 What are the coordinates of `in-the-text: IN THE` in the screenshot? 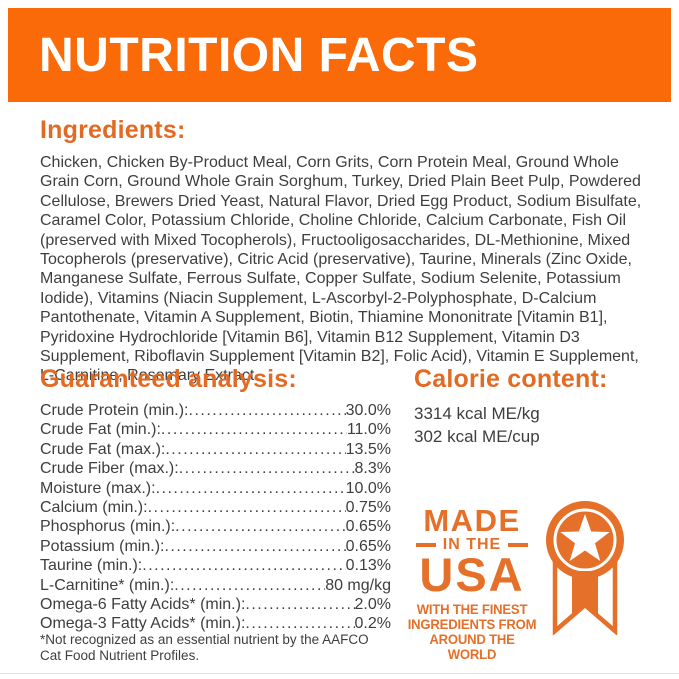 It's located at (472, 544).